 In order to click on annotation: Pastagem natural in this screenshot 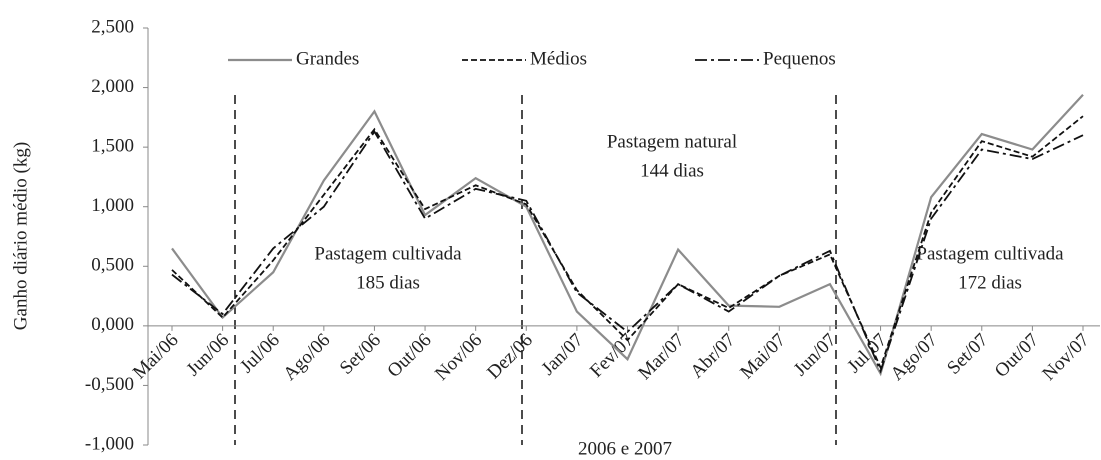, I will do `click(672, 141)`.